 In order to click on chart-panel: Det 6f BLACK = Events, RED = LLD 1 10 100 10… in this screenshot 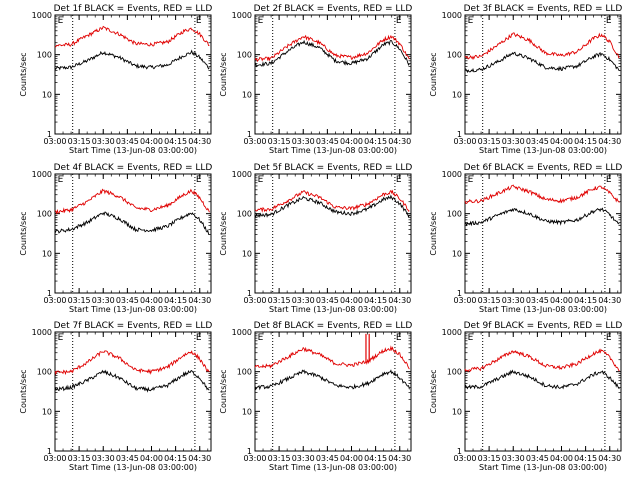, I will do `click(525, 238)`.